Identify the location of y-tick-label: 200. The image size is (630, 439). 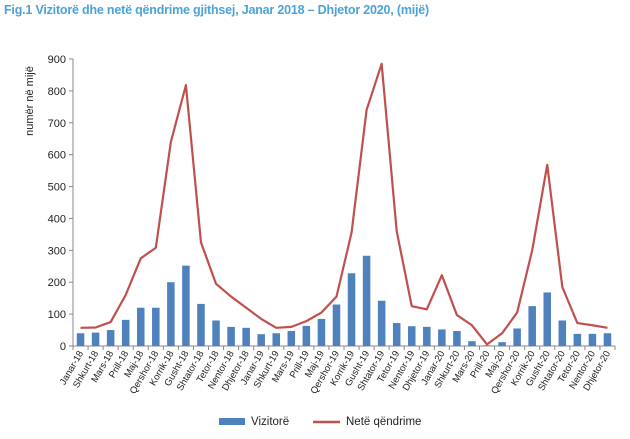
(57, 283).